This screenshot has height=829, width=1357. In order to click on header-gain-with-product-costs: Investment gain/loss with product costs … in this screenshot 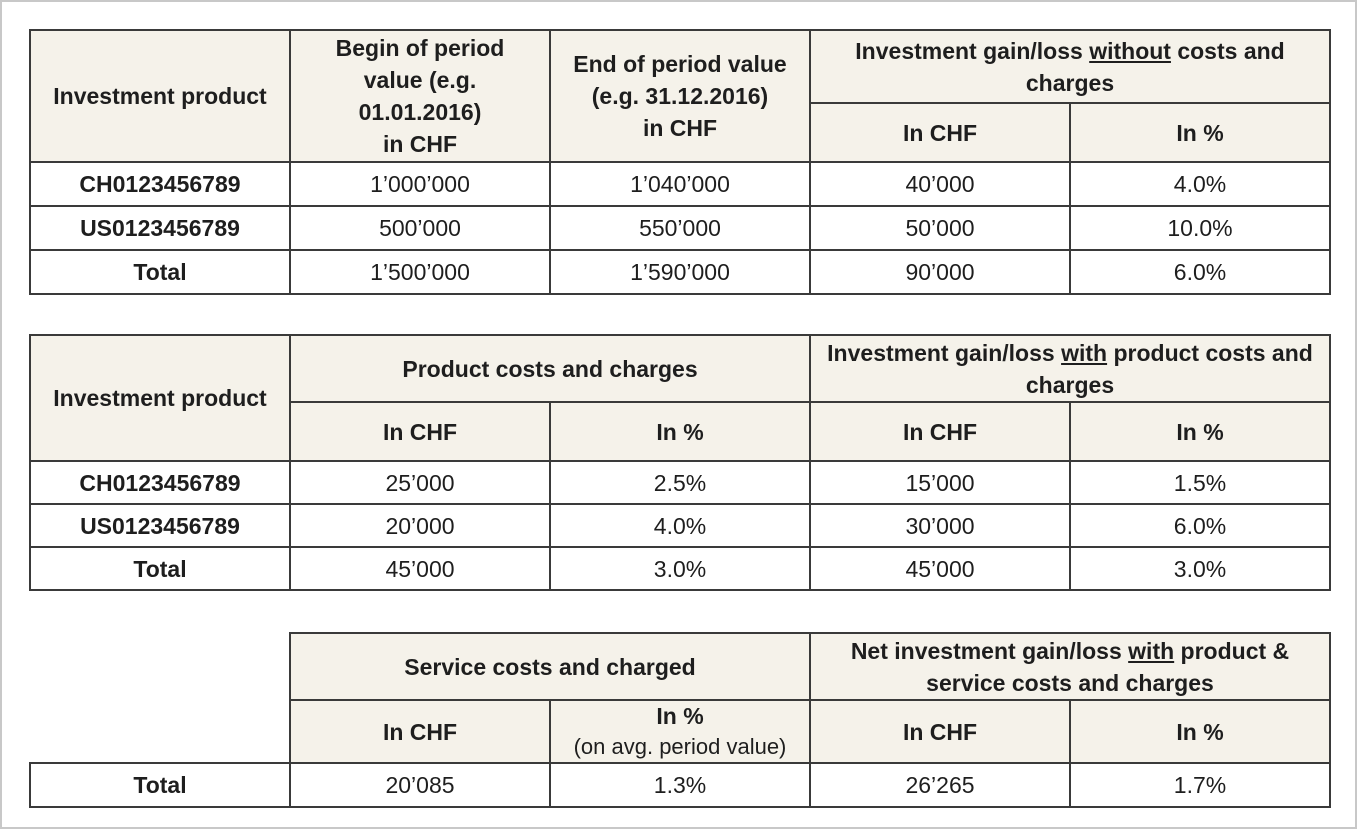, I will do `click(1070, 368)`.